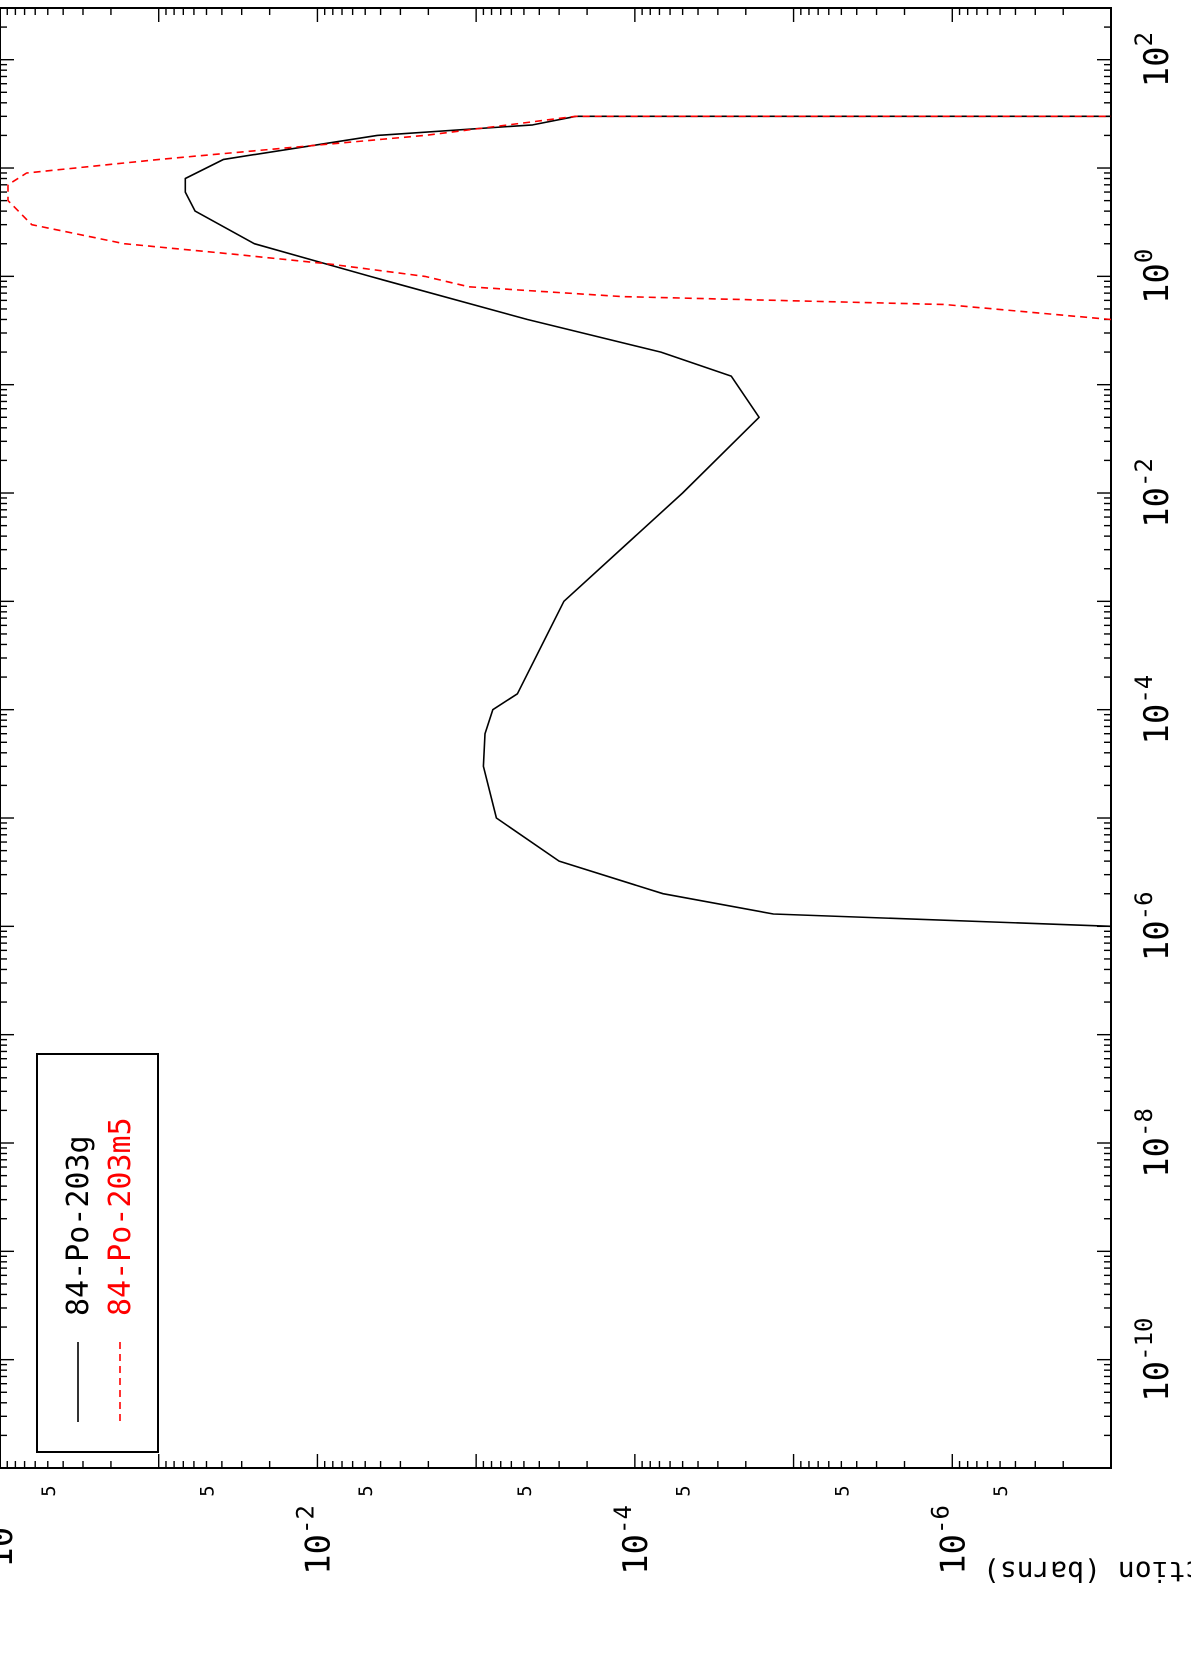 The image size is (1191, 1662). I want to click on legend: 84-Po-203g 84-Po-203m5, so click(97, 1253).